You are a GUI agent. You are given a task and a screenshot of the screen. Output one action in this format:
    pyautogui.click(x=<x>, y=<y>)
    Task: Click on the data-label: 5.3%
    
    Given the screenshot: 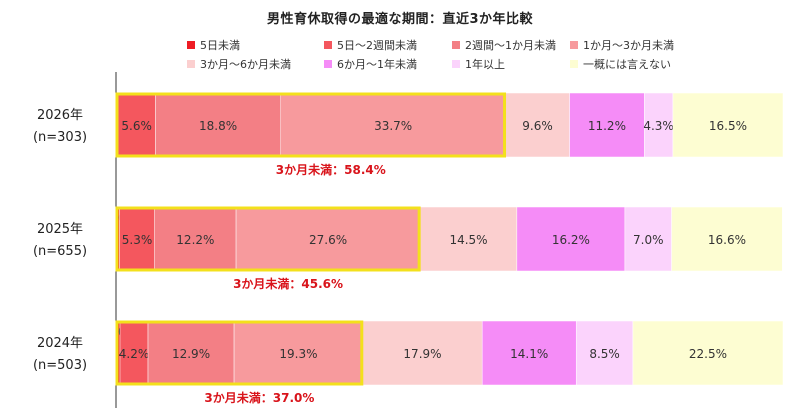 What is the action you would take?
    pyautogui.click(x=137, y=240)
    